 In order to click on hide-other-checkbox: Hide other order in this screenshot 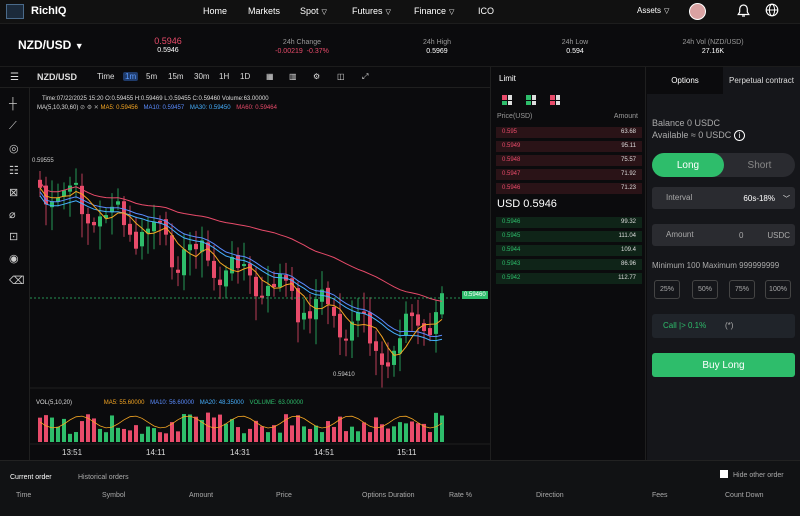, I will do `click(752, 474)`.